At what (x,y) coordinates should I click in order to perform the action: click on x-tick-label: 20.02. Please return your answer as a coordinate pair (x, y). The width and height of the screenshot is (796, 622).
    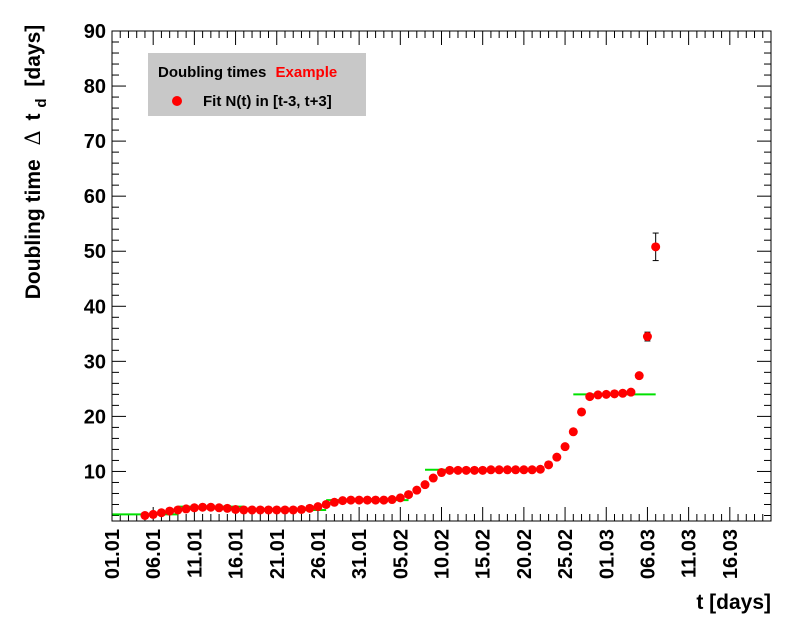
    Looking at the image, I should click on (525, 554).